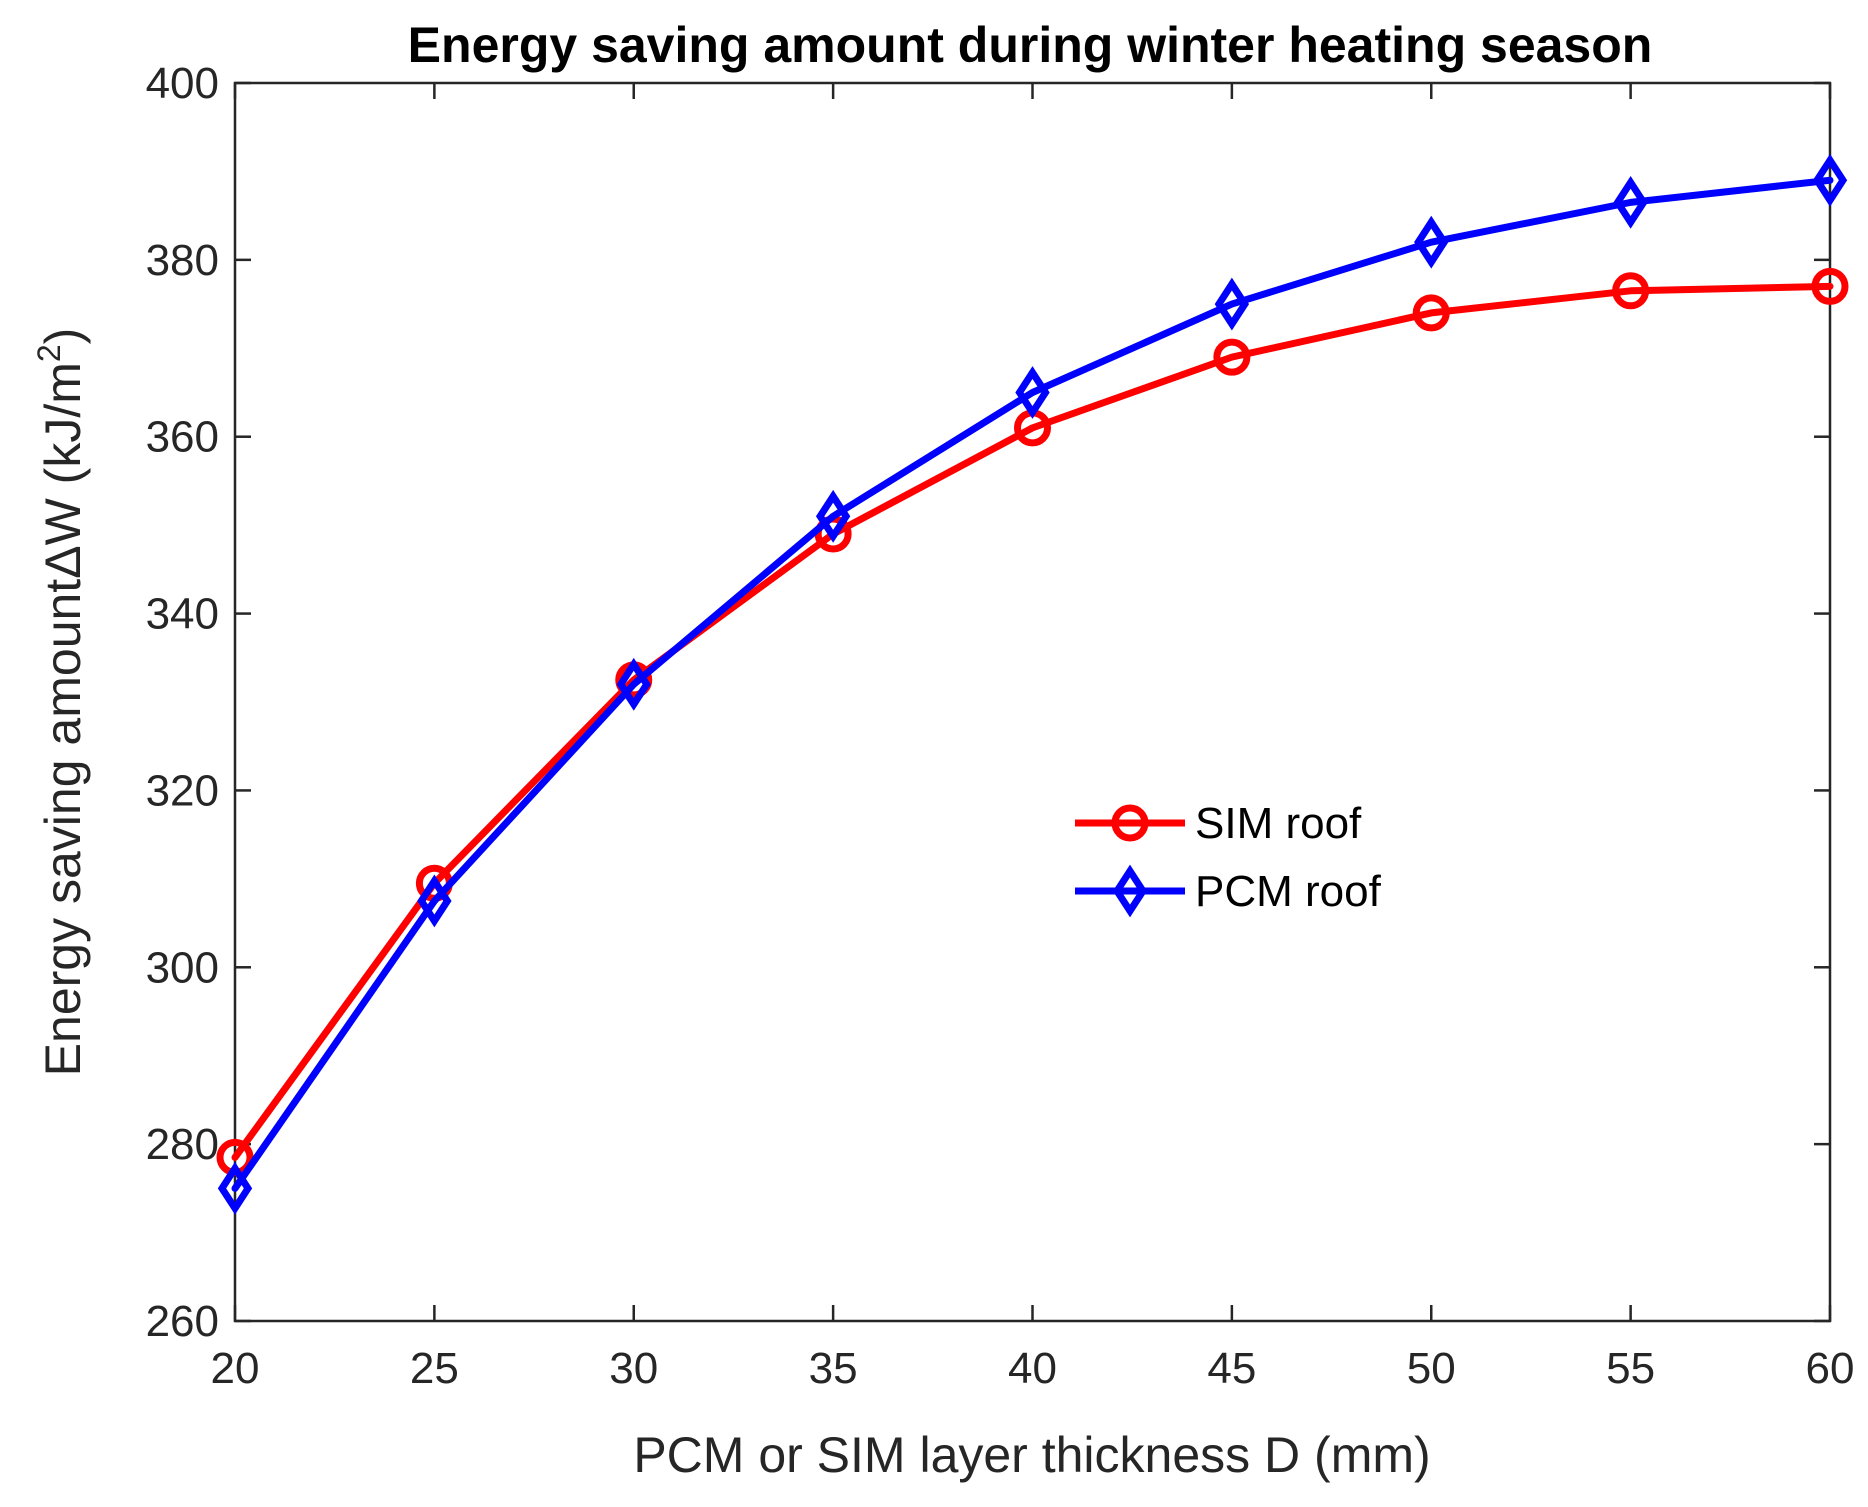 The width and height of the screenshot is (1868, 1507). I want to click on y-tick-label: 360, so click(182, 437).